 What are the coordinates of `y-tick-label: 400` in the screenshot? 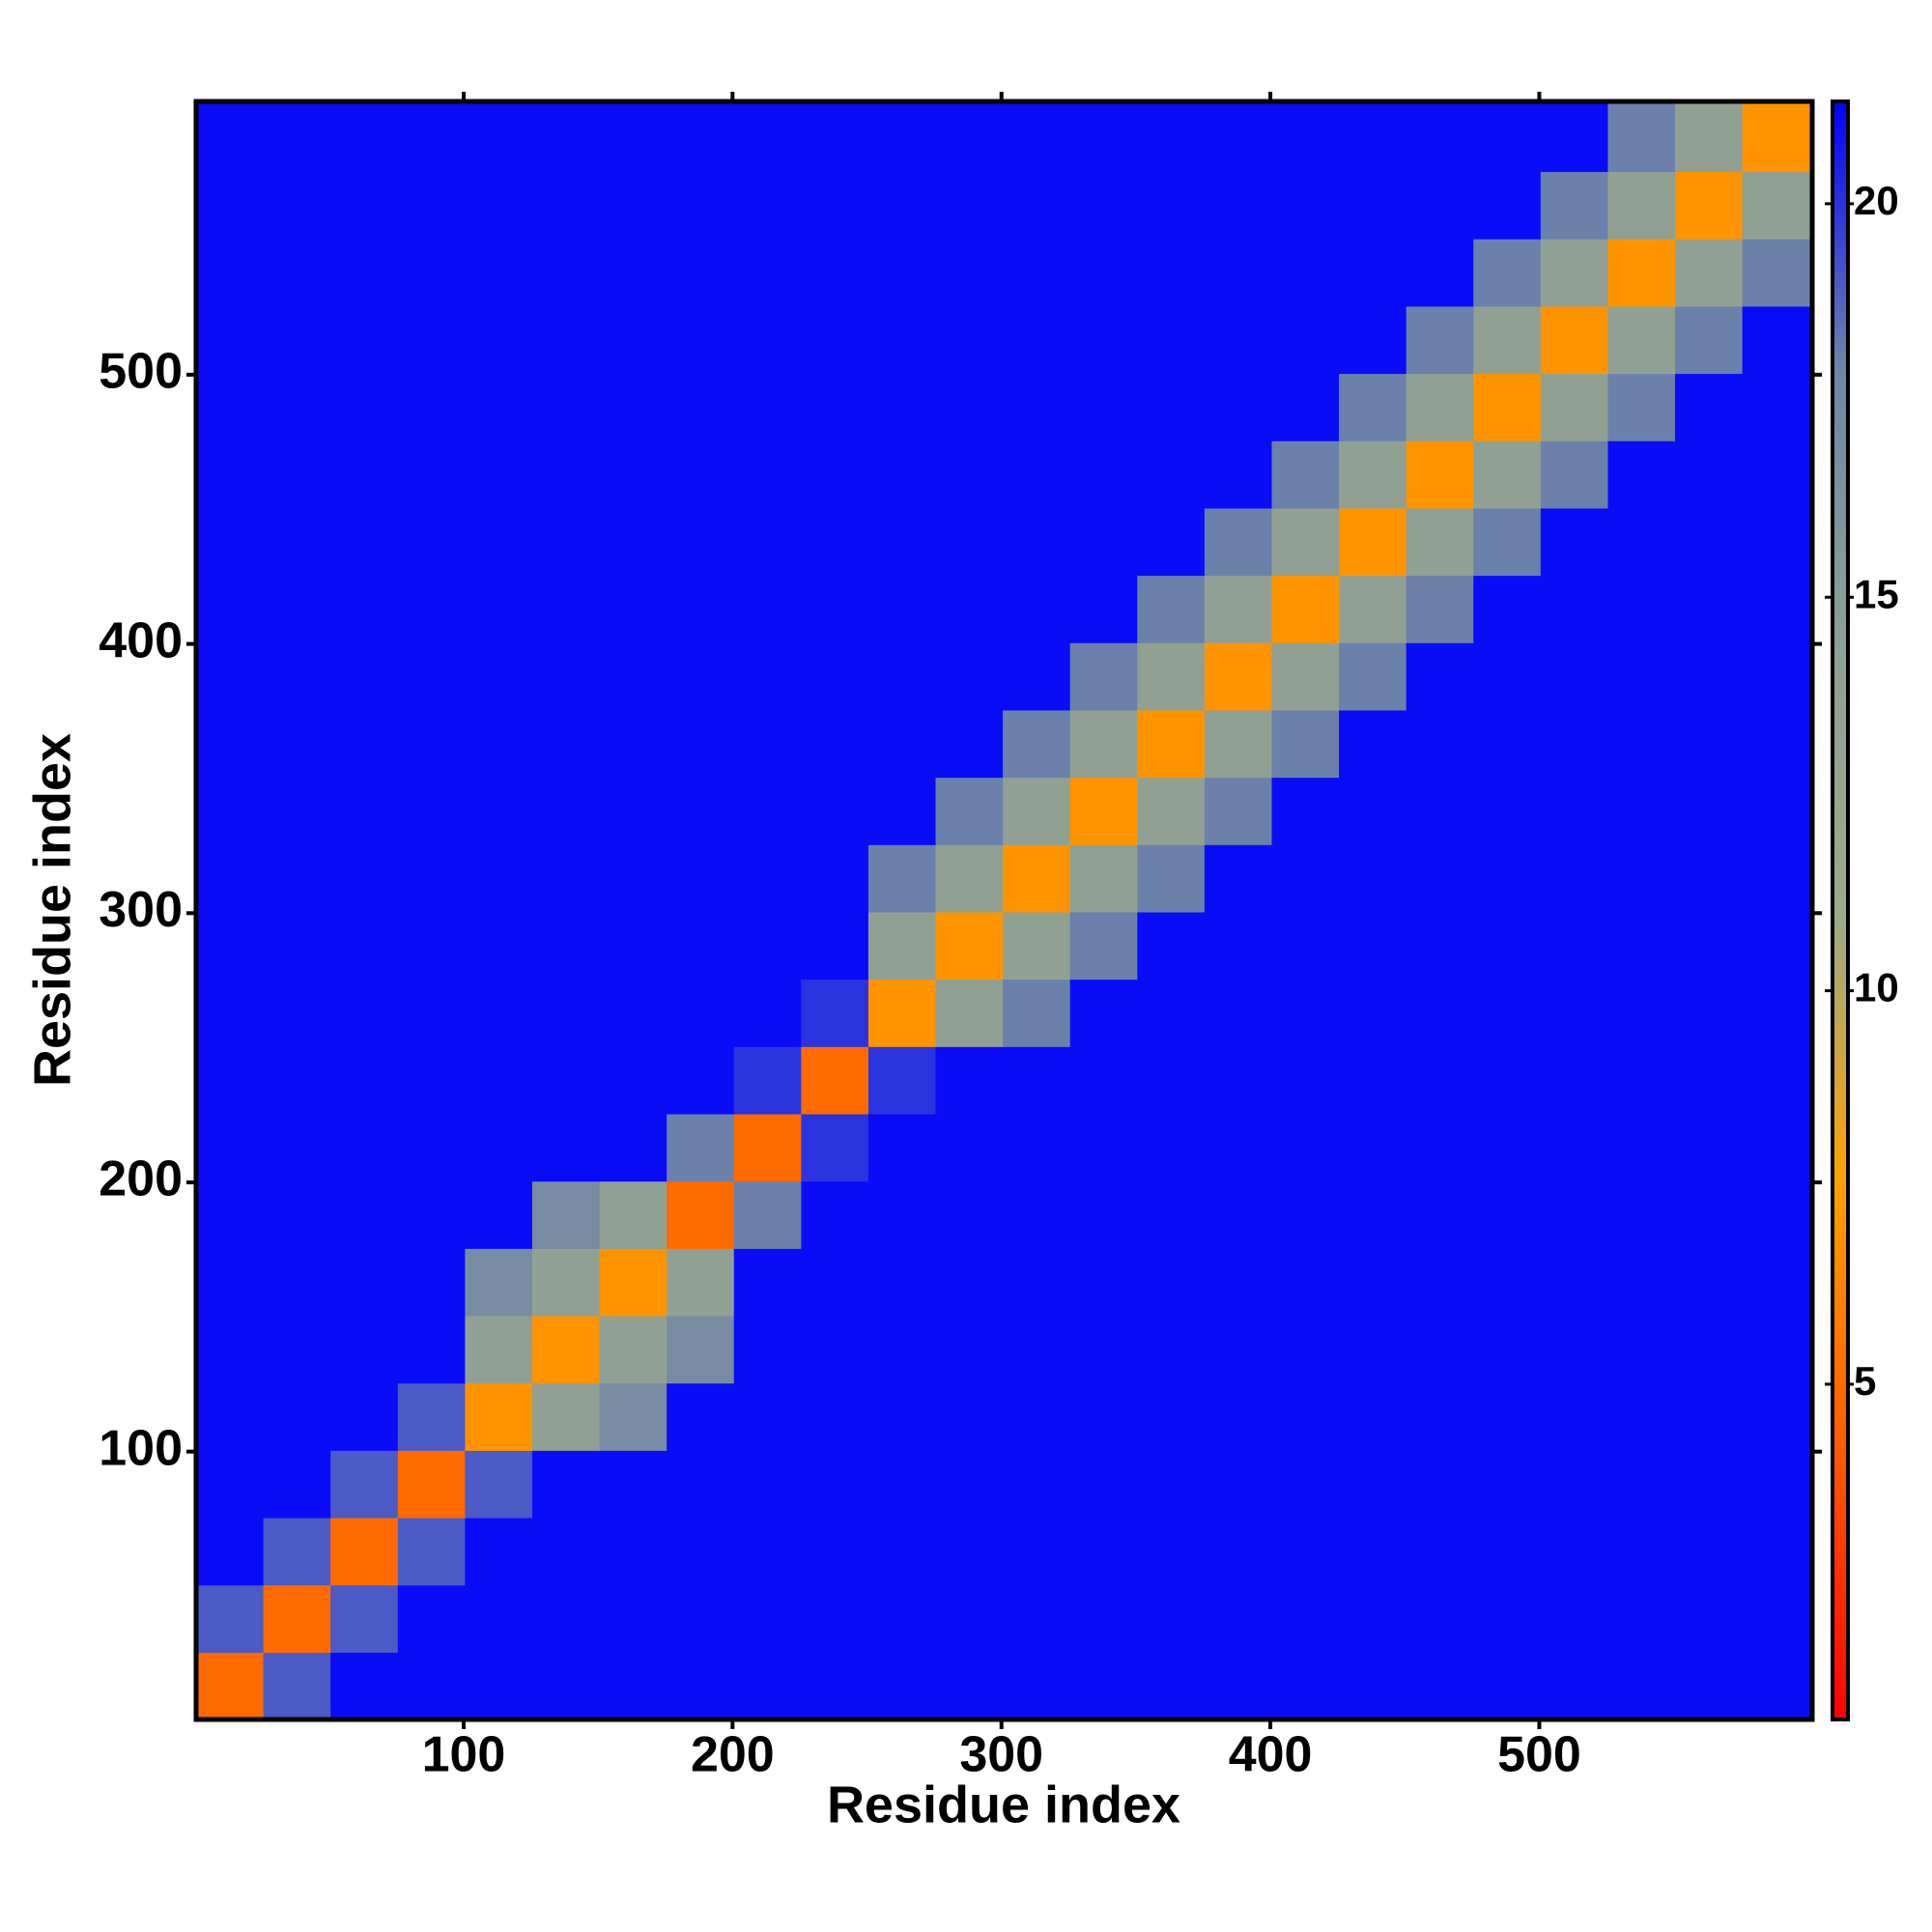 It's located at (141, 640).